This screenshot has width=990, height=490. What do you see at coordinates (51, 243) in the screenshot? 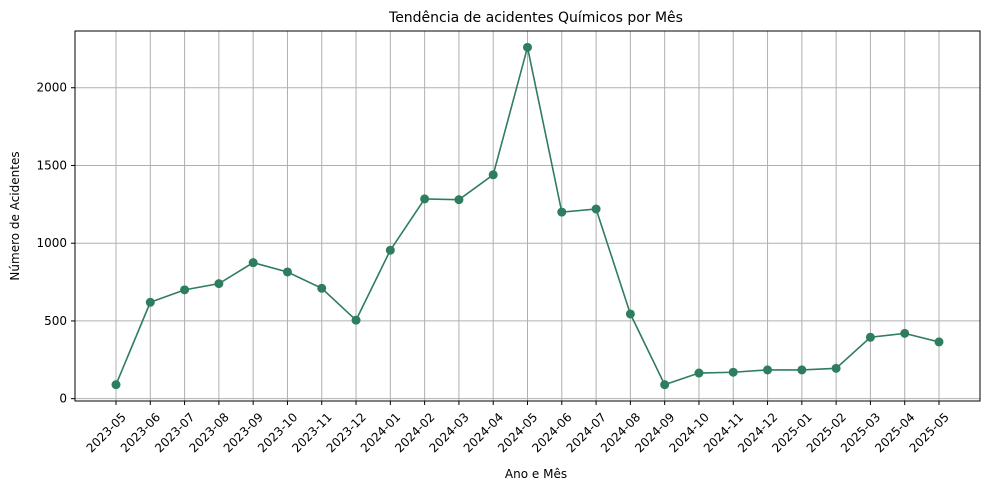
I see `y-tick-label: 1000` at bounding box center [51, 243].